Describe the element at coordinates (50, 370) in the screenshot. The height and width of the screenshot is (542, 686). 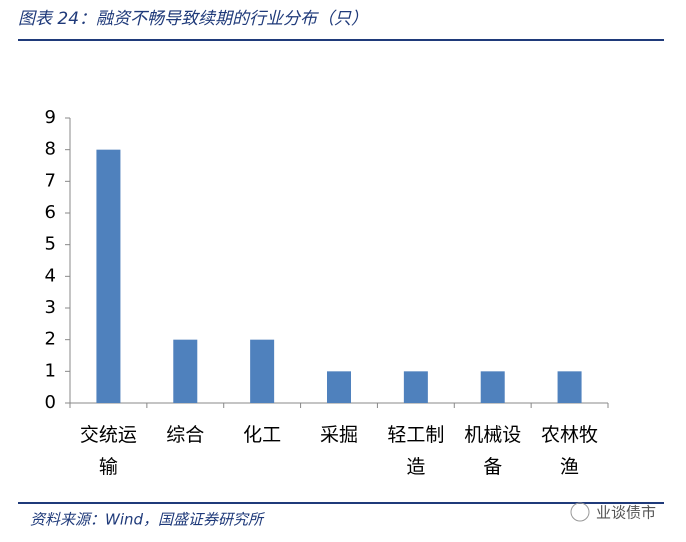
I see `y-tick-label: 1` at that location.